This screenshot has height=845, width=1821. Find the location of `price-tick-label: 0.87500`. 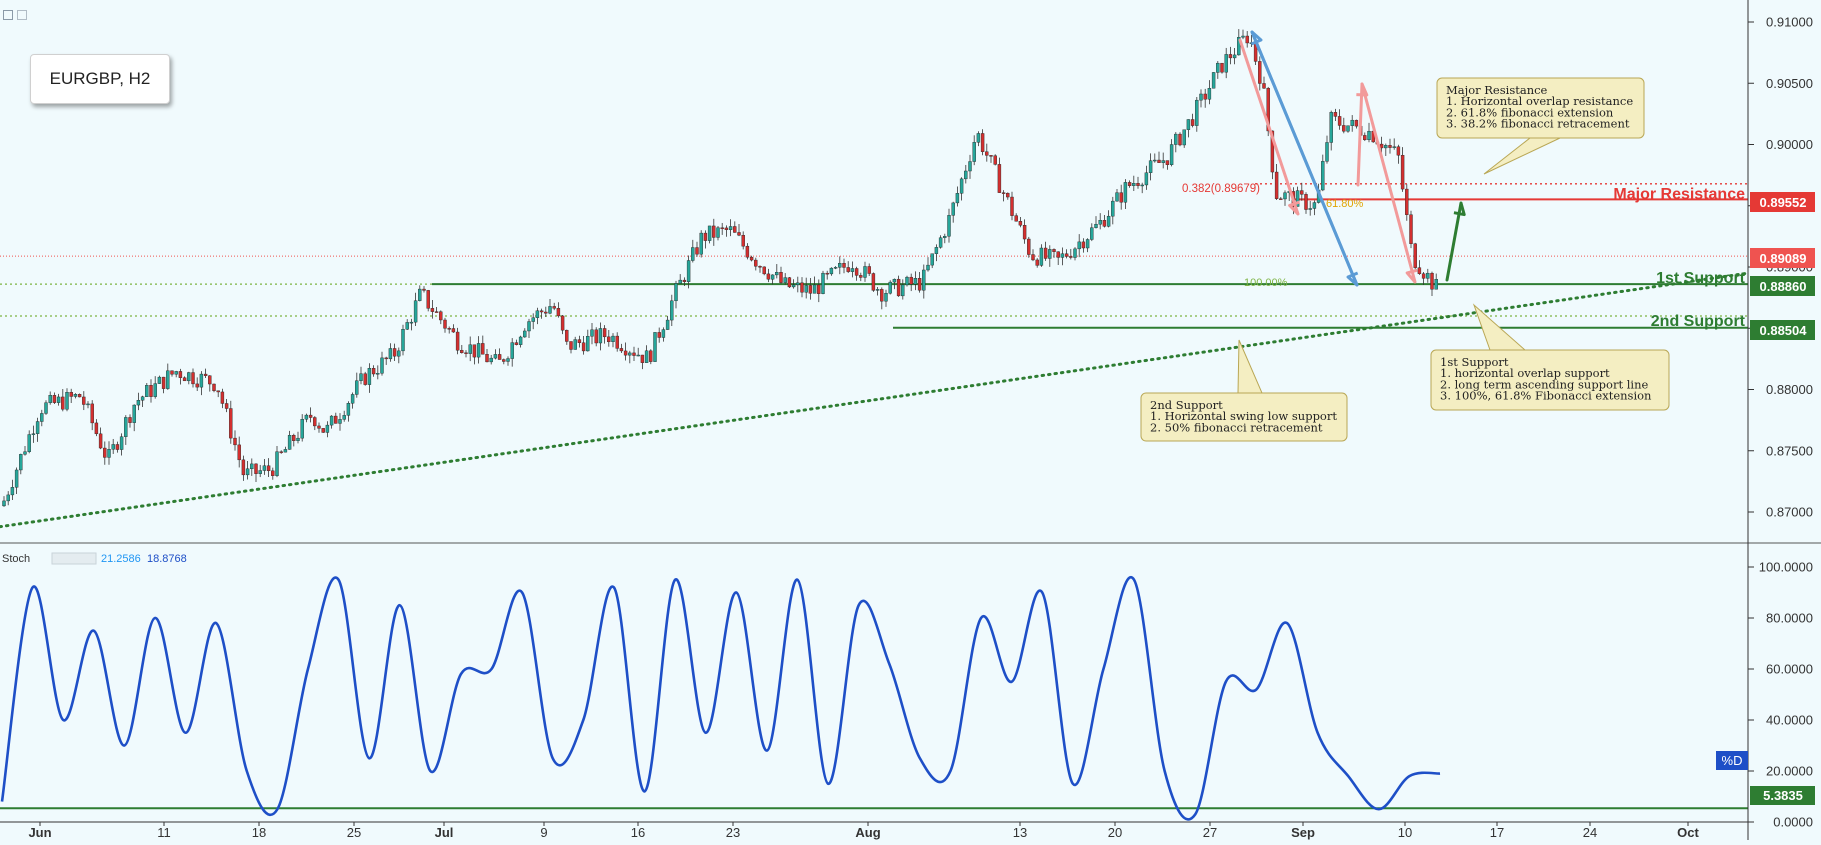

price-tick-label: 0.87500 is located at coordinates (1789, 450).